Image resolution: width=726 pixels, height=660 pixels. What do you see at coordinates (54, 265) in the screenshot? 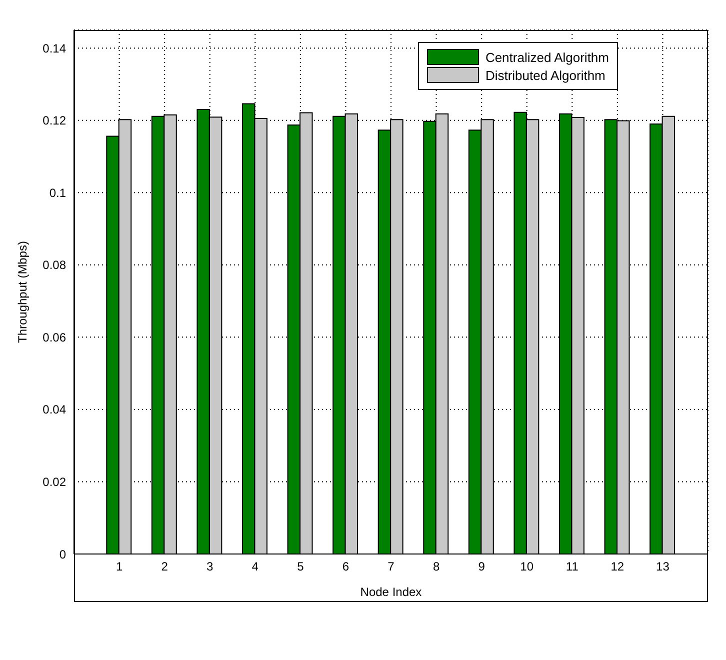
I see `y-tick-label: 0.08` at bounding box center [54, 265].